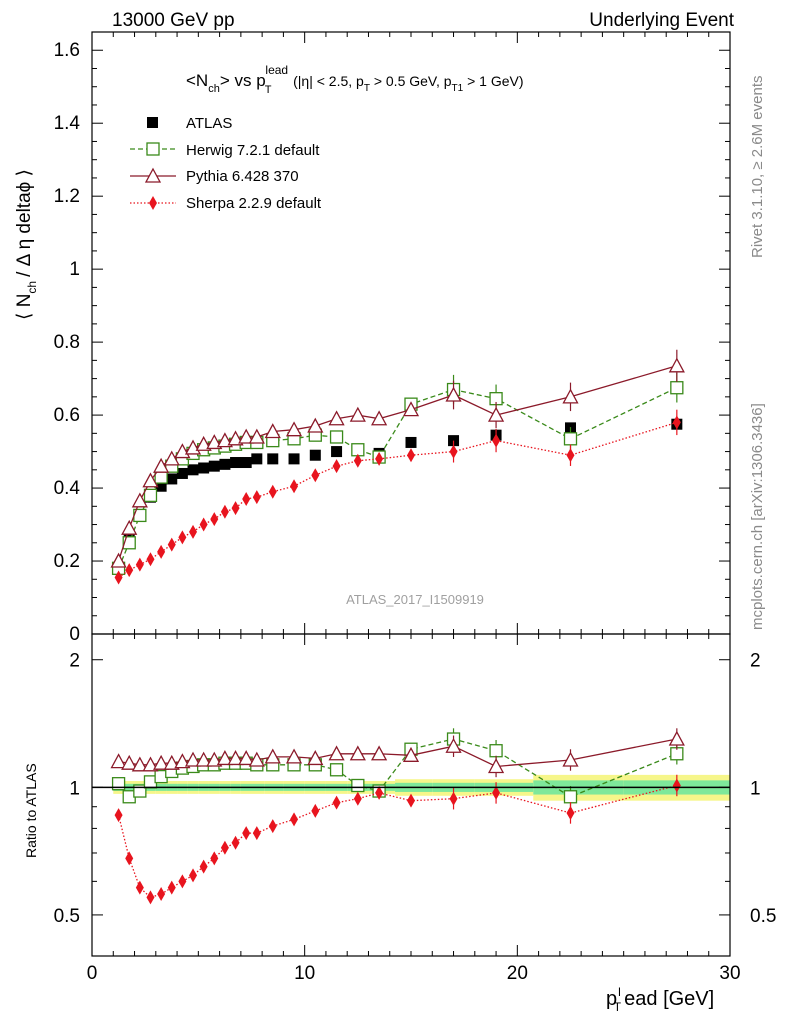 The height and width of the screenshot is (1024, 786). I want to click on y-tick-label-ratio-right: 2, so click(755, 661).